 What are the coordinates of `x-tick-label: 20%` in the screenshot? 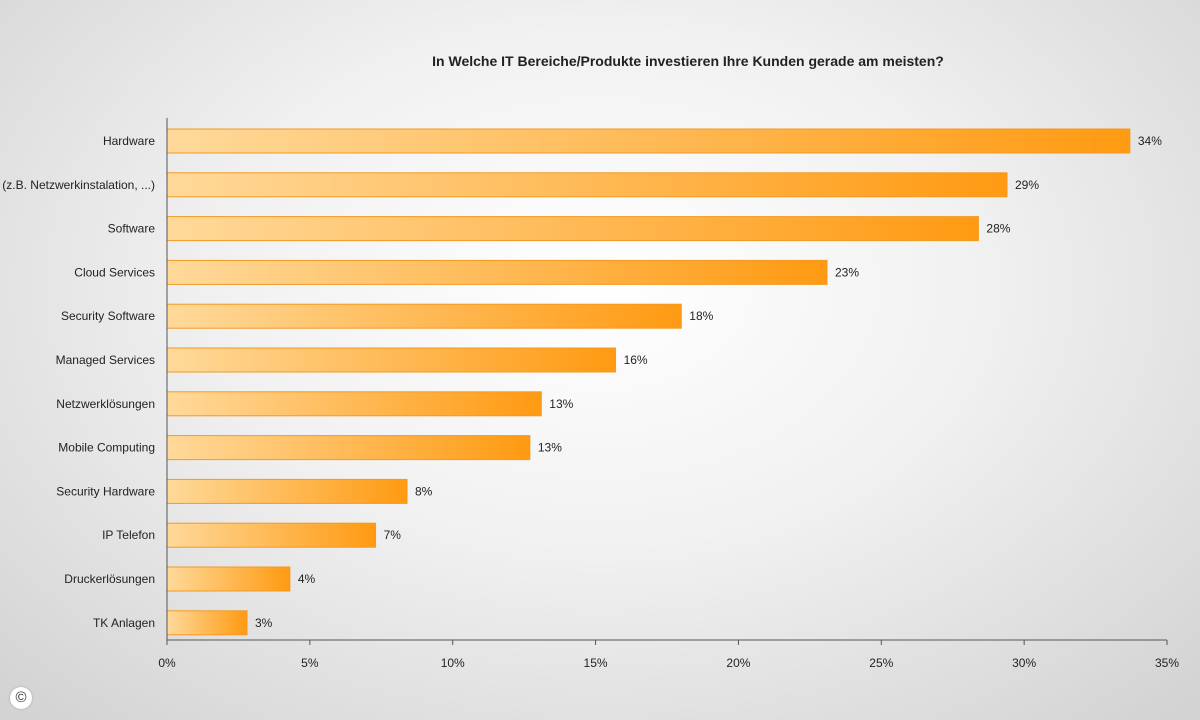 It's located at (738, 663).